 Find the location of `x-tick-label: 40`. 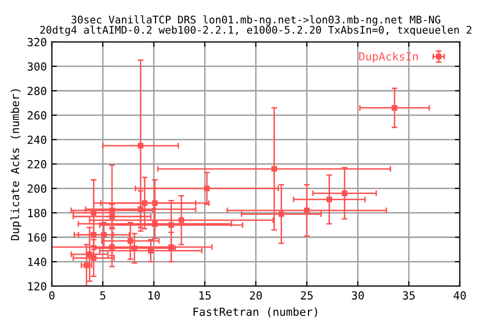

x-tick-label: 40 is located at coordinates (460, 295).